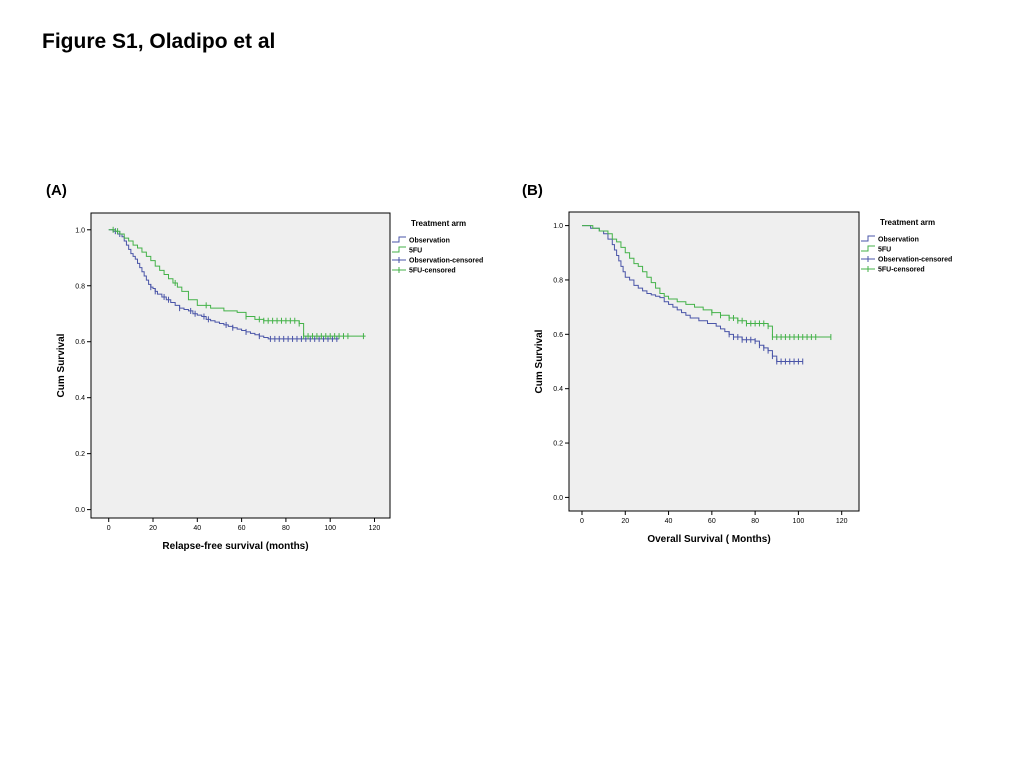  I want to click on series-line-5fu, so click(237, 283).